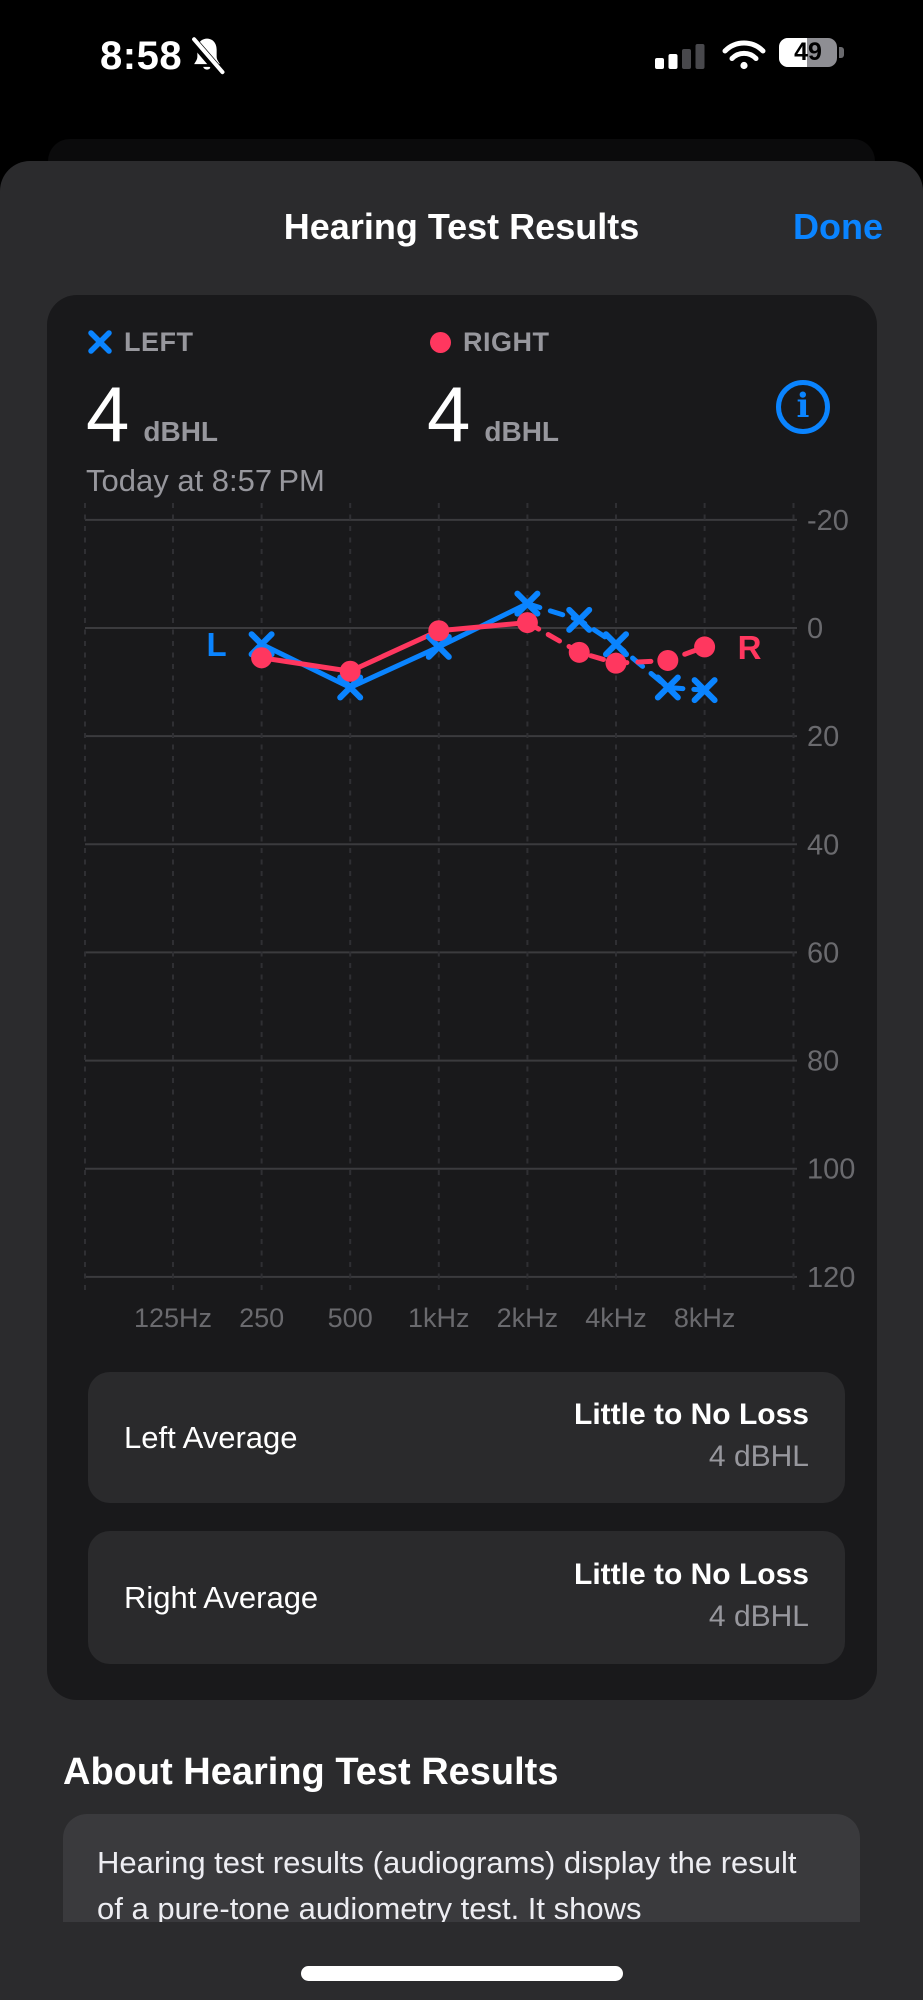 The height and width of the screenshot is (2000, 923). What do you see at coordinates (311, 1772) in the screenshot?
I see `about-section-title: About Hearing Test Results` at bounding box center [311, 1772].